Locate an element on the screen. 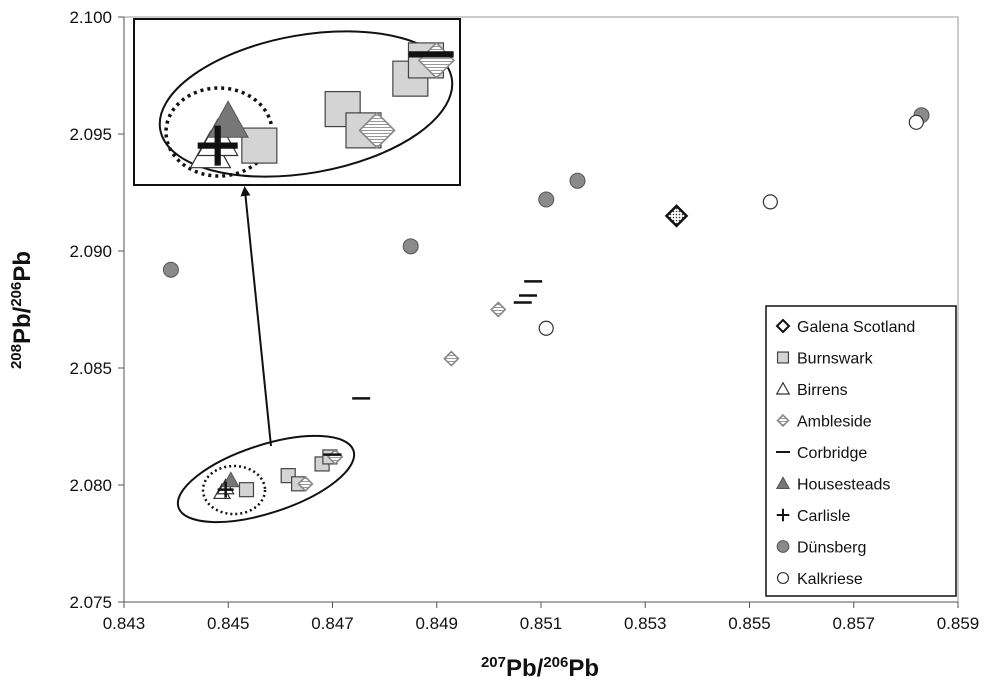 Image resolution: width=1001 pixels, height=685 pixels. legend-label-housesteads: Housesteads is located at coordinates (843, 485).